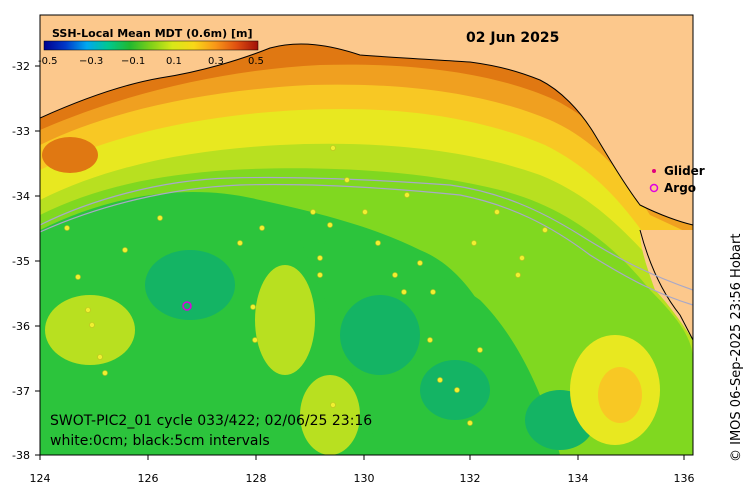 The width and height of the screenshot is (750, 496). Describe the element at coordinates (37, 260) in the screenshot. I see `y-axis` at that location.